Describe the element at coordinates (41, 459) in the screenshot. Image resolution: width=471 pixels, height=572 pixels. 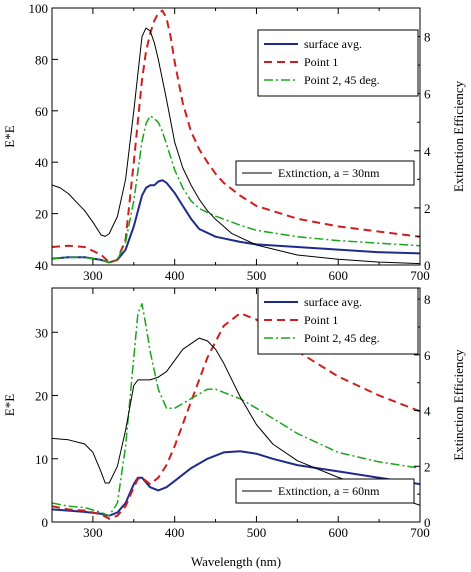
I see `y-tick-label: 10` at that location.